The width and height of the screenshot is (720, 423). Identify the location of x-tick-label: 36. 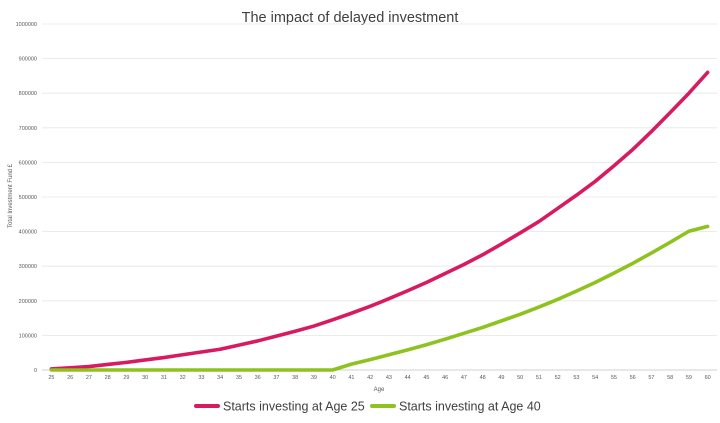
(258, 378).